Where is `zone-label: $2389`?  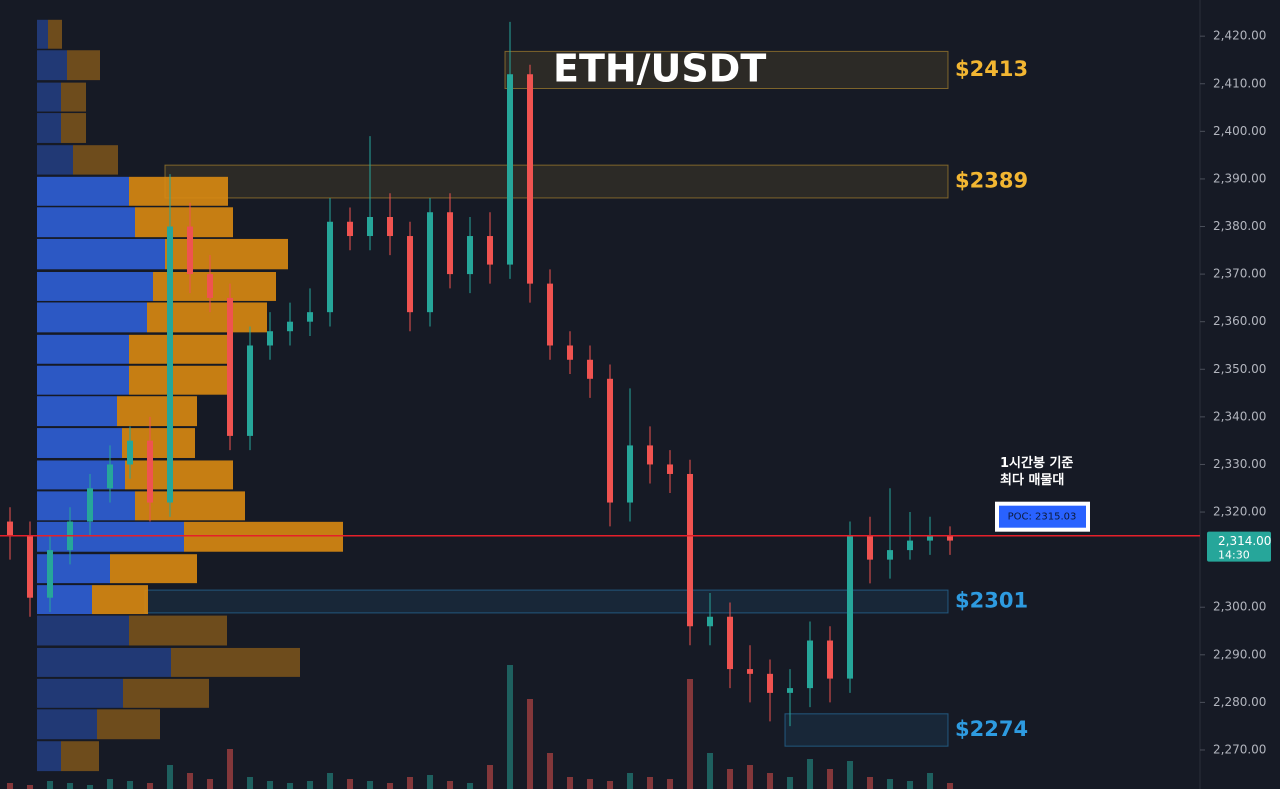
zone-label: $2389 is located at coordinates (991, 181).